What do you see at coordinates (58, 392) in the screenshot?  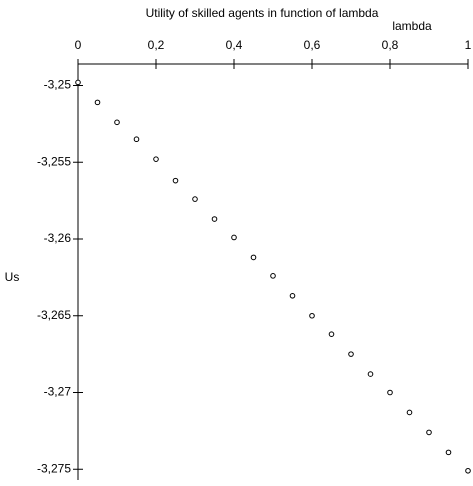 I see `y-tick-label: -3,27` at bounding box center [58, 392].